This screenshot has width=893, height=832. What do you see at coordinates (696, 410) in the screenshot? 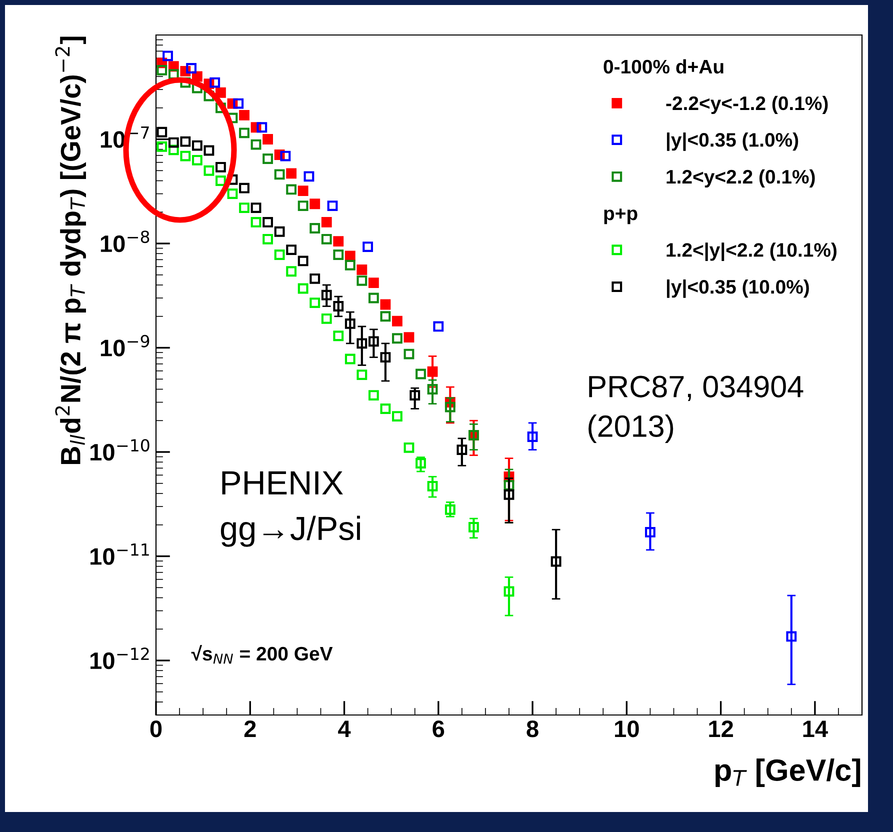
I see `annotation: PRC87, 034904 (2013)` at bounding box center [696, 410].